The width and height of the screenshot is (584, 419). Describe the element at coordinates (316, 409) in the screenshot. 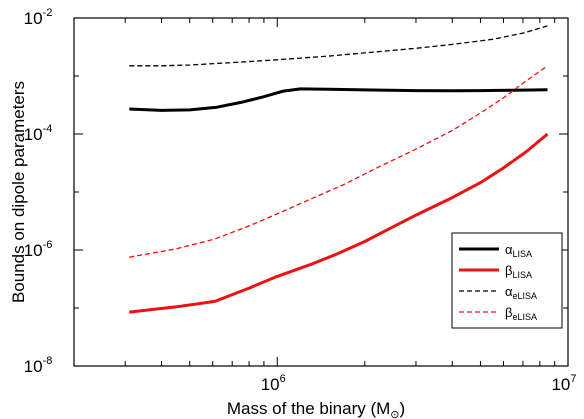

I see `x-axis-title: Mass of the binary (M⊙)` at that location.